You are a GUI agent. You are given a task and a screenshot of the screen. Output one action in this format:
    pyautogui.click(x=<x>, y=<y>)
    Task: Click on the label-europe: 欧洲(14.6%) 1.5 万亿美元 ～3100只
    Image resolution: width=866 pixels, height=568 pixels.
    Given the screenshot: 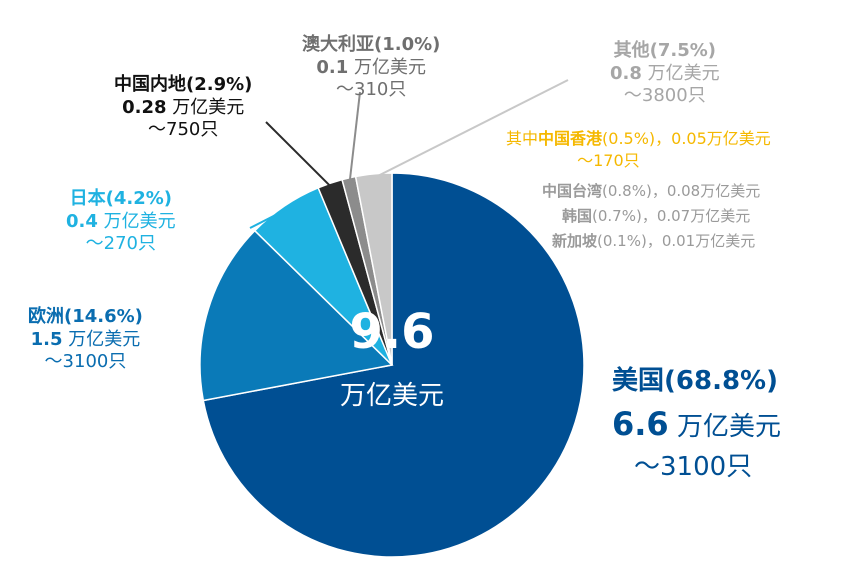 What is the action you would take?
    pyautogui.click(x=85, y=339)
    